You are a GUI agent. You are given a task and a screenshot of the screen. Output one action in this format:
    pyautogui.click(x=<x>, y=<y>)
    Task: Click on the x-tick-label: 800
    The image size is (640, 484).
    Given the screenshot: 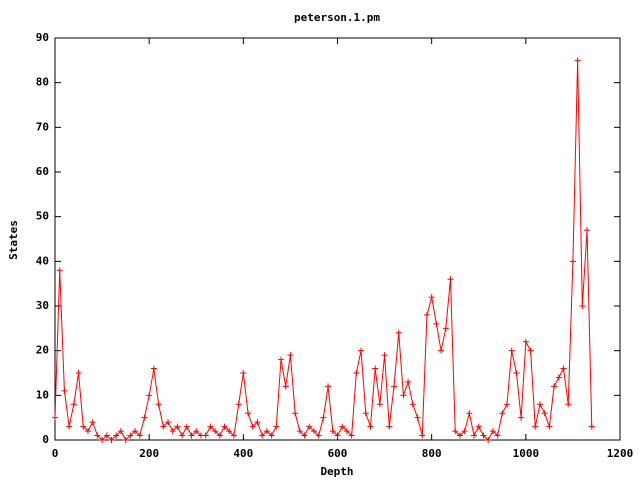 What is the action you would take?
    pyautogui.click(x=432, y=453)
    